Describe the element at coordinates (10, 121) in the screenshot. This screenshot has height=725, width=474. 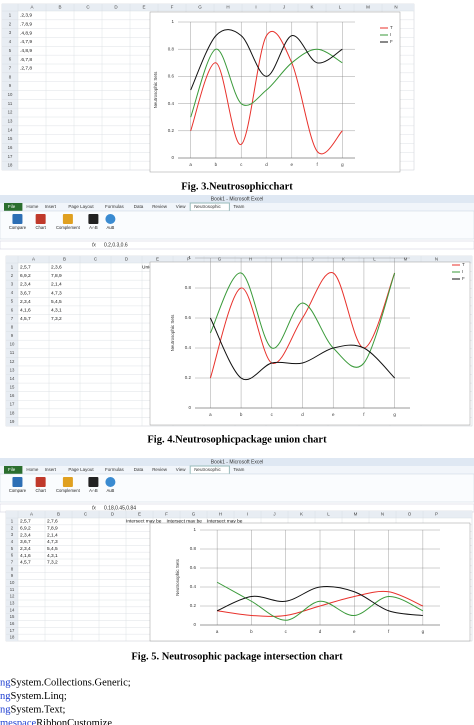
I see `row-header: 13` at that location.